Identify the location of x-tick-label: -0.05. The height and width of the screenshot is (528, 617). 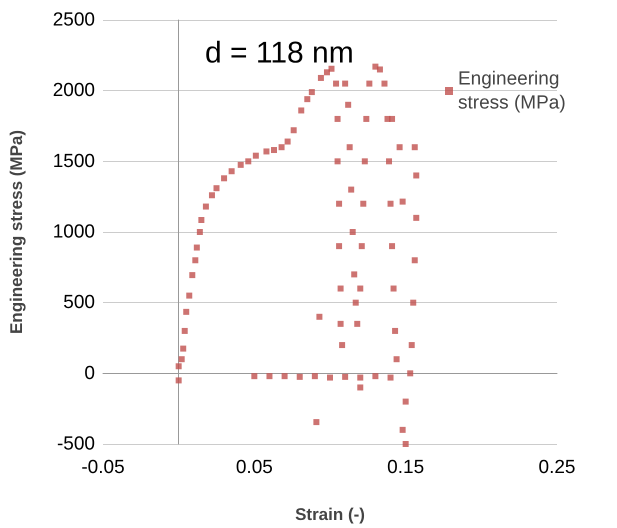
(103, 467).